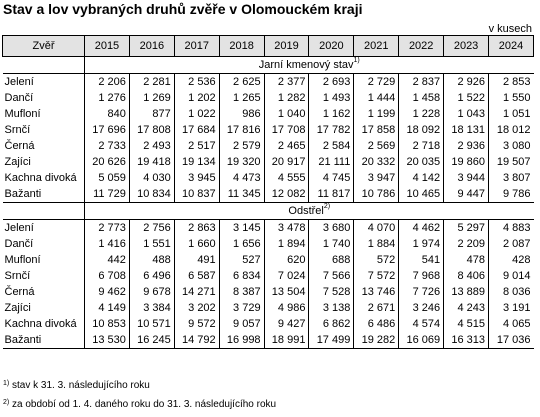 Image resolution: width=540 pixels, height=417 pixels. I want to click on table-cell: 3 202, so click(196, 308).